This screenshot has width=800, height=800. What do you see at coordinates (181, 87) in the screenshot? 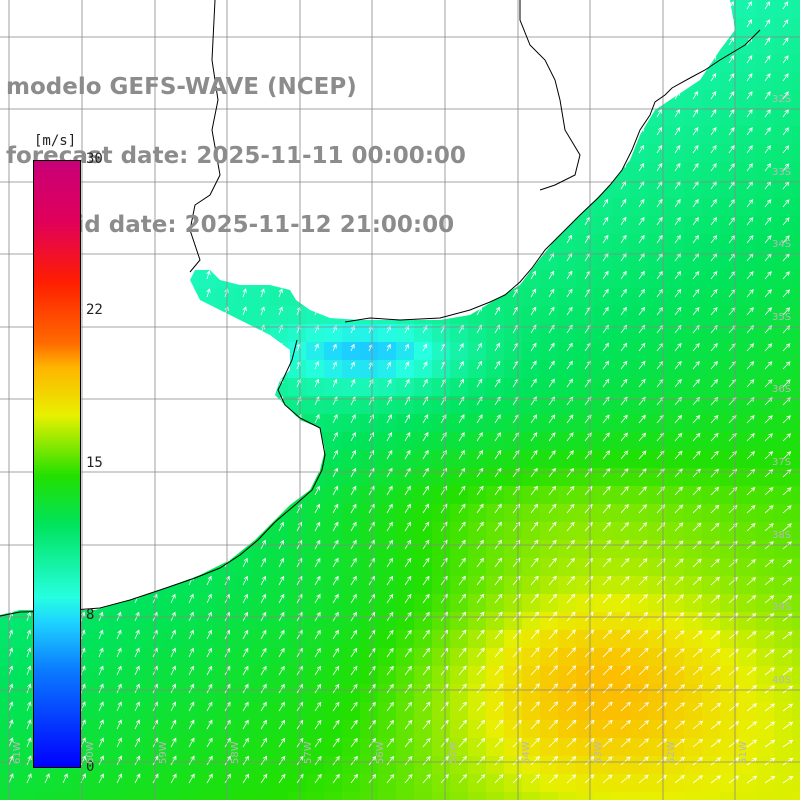
I see `title-model: modelo GEFS-WAVE (NCEP)` at bounding box center [181, 87].